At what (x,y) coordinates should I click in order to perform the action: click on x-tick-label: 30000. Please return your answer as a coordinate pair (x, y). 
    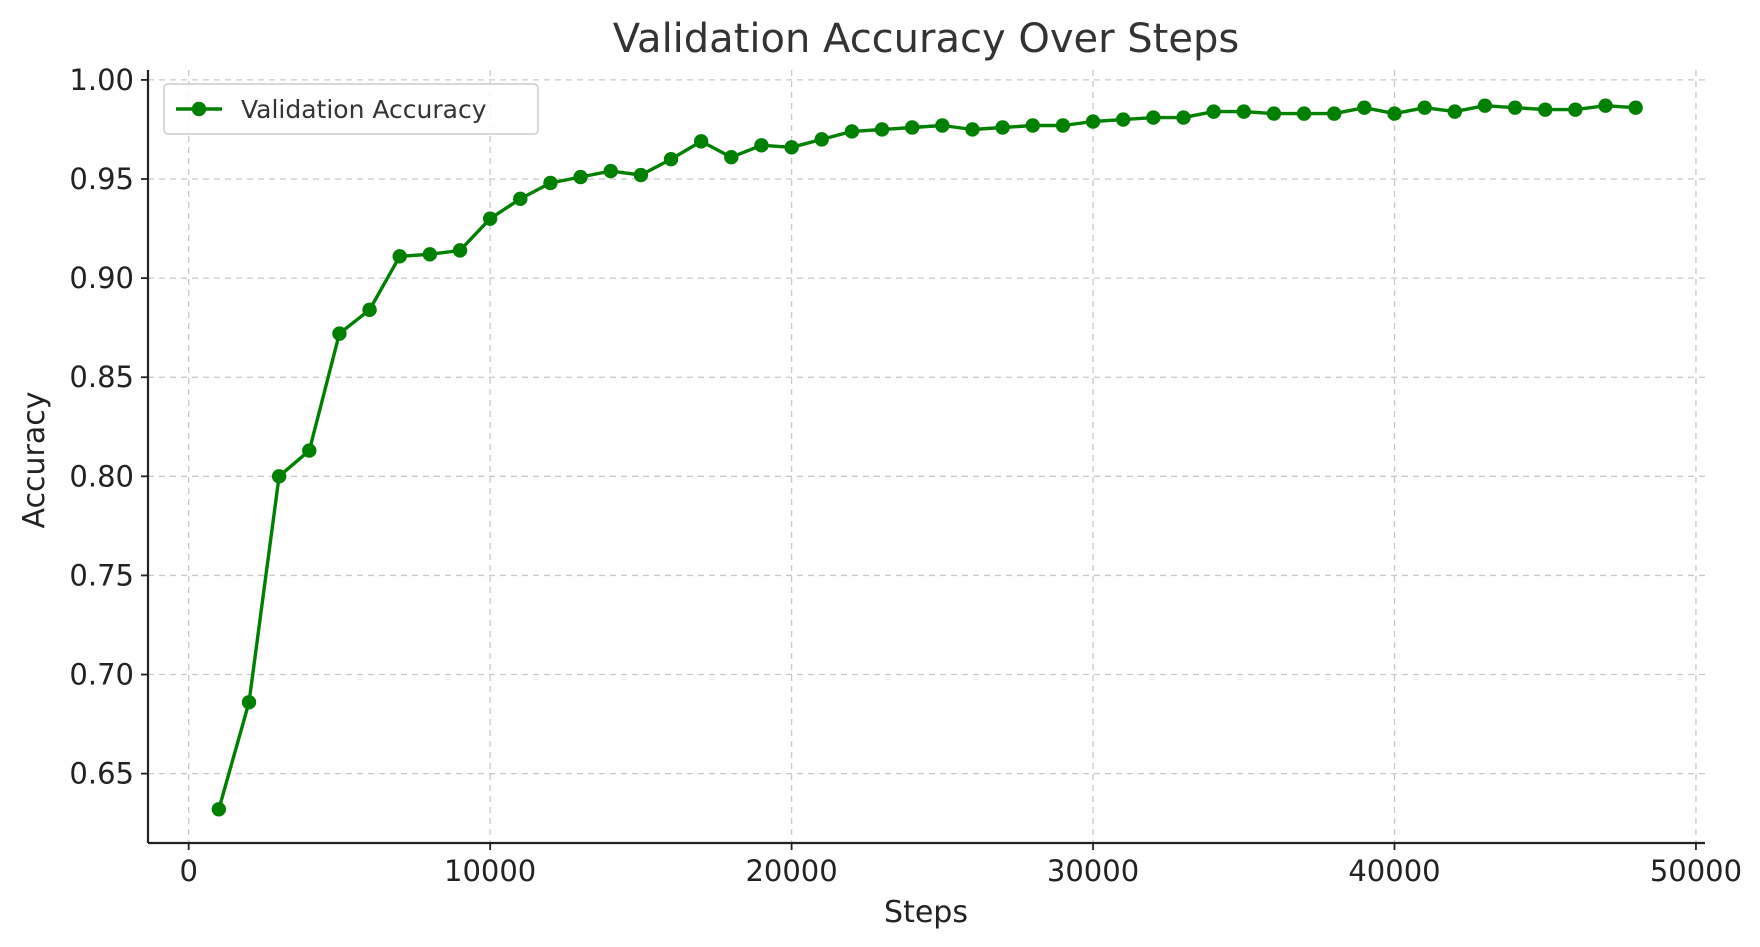
    Looking at the image, I should click on (1093, 871).